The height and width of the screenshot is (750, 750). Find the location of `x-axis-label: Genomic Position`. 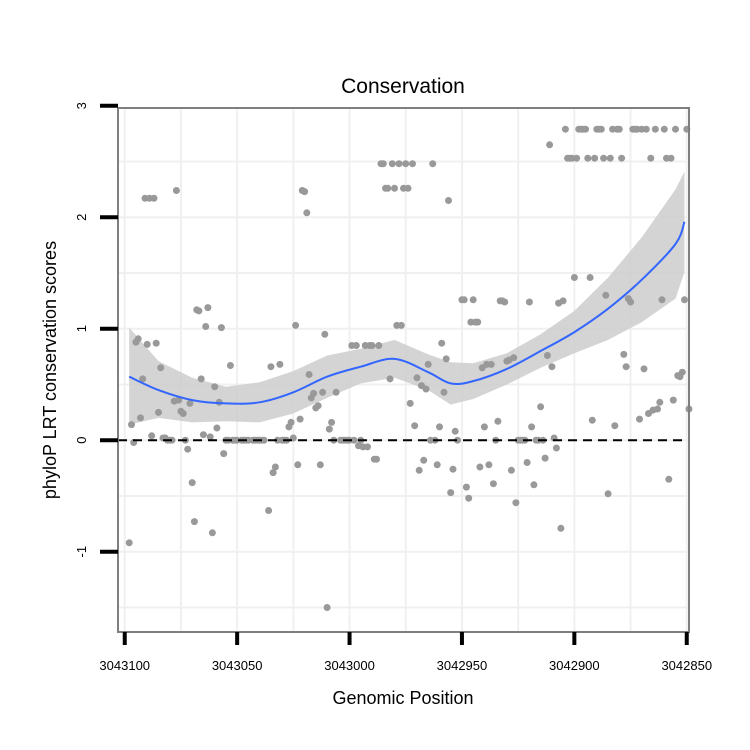

x-axis-label: Genomic Position is located at coordinates (402, 698).